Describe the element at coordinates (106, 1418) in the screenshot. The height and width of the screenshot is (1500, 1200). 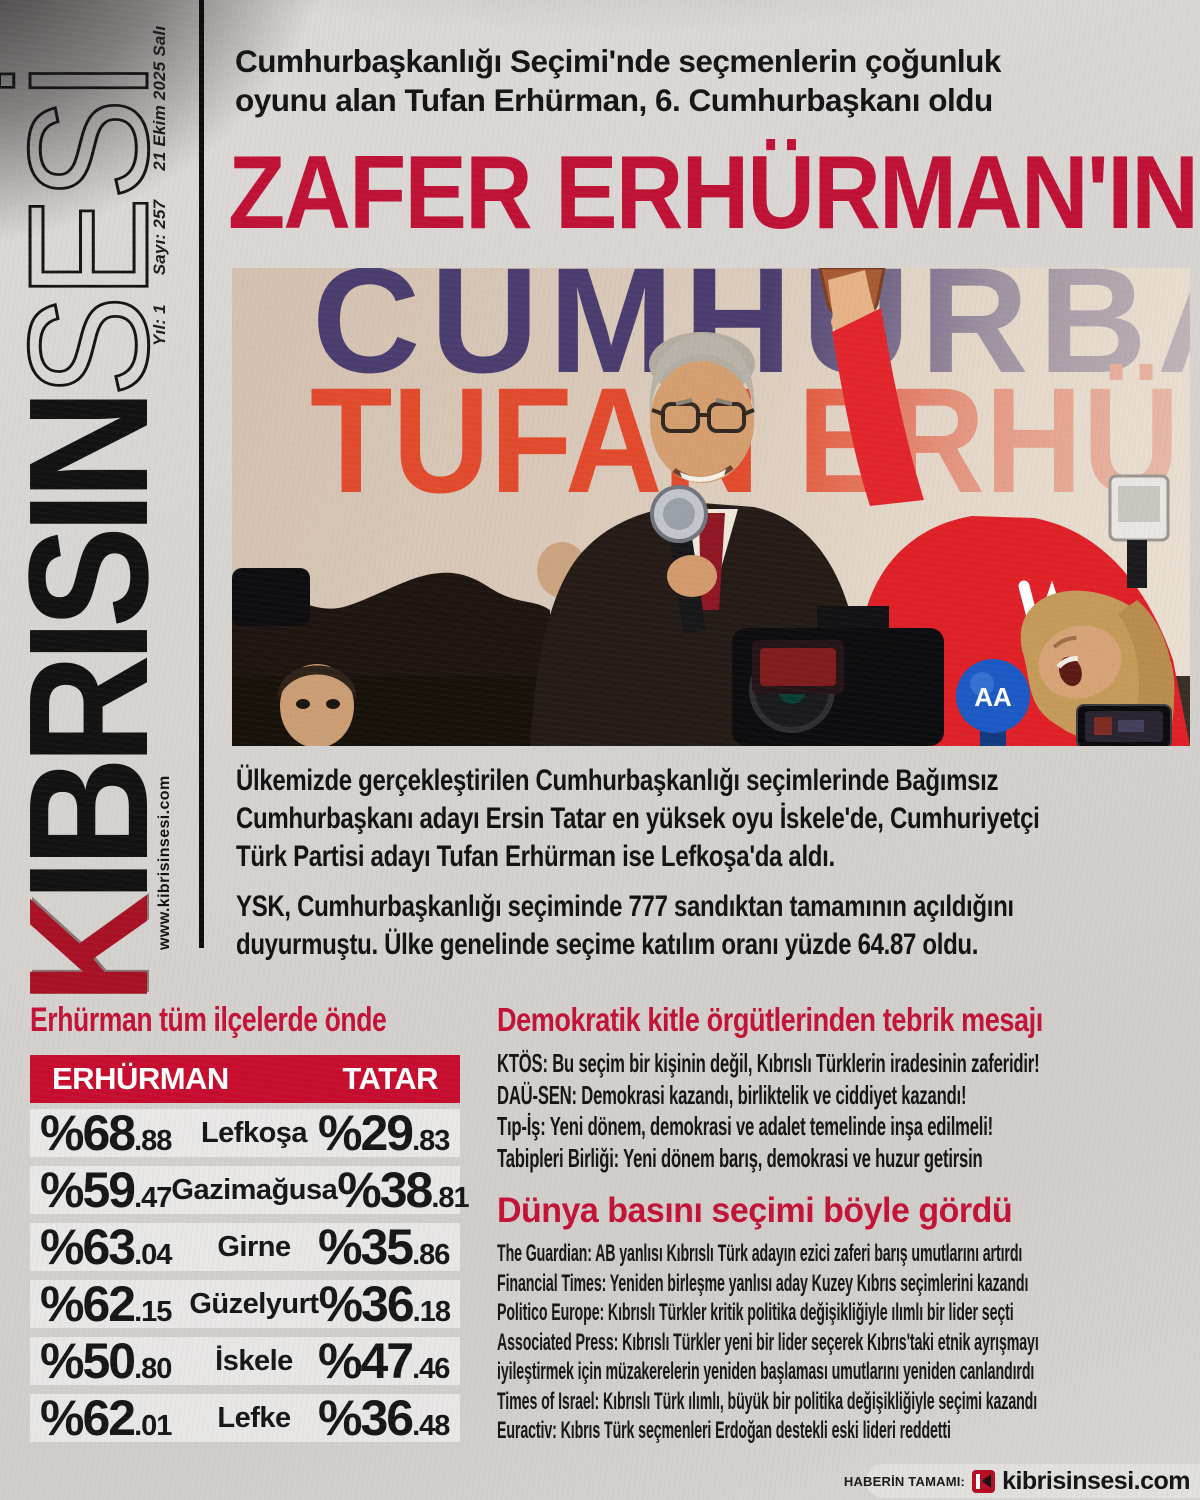
I see `erhurman-pct: %62.01` at that location.